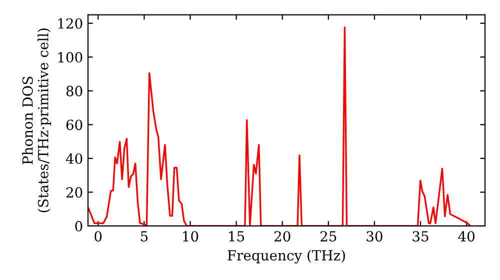 Image resolution: width=500 pixels, height=280 pixels. I want to click on y-tick-label: 40, so click(74, 158).